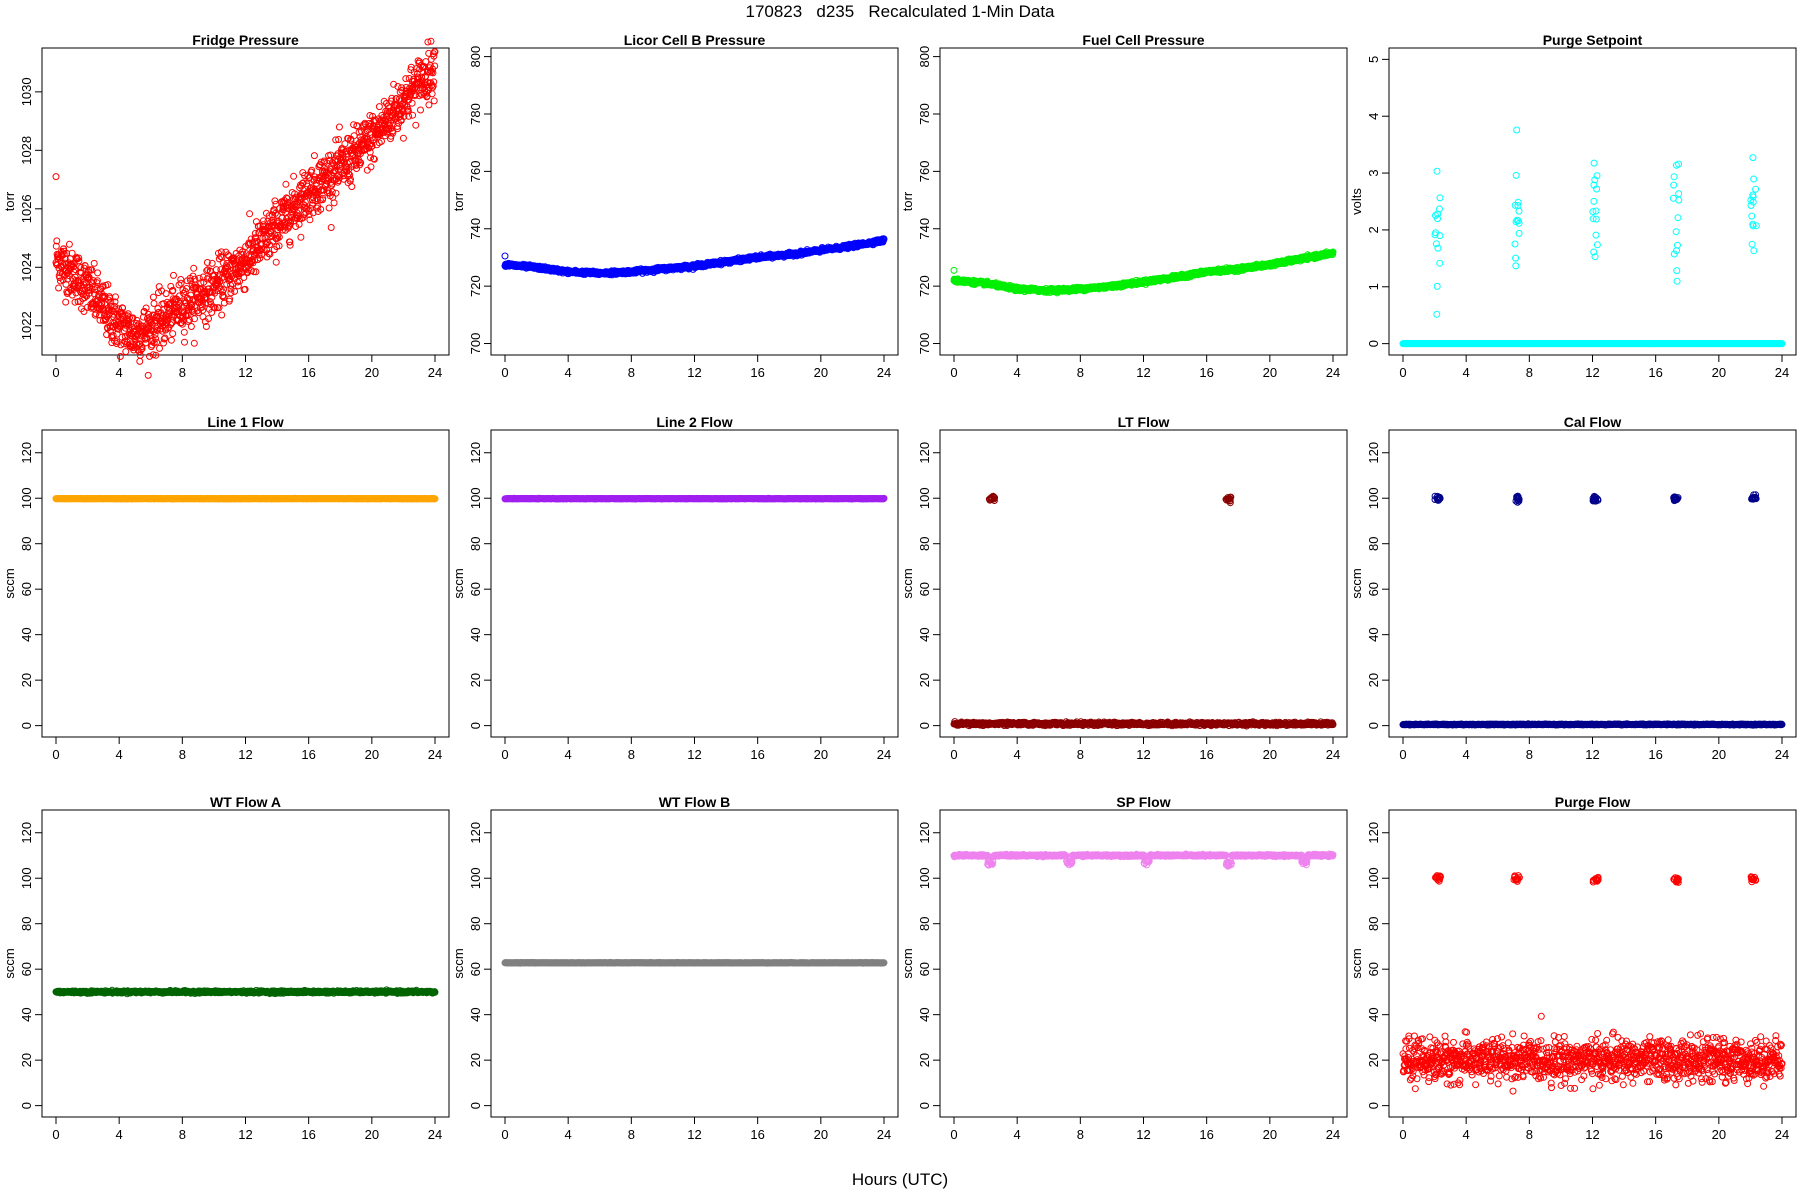 The height and width of the screenshot is (1200, 1800). What do you see at coordinates (1593, 40) in the screenshot?
I see `chart-title: Purge Setpoint` at bounding box center [1593, 40].